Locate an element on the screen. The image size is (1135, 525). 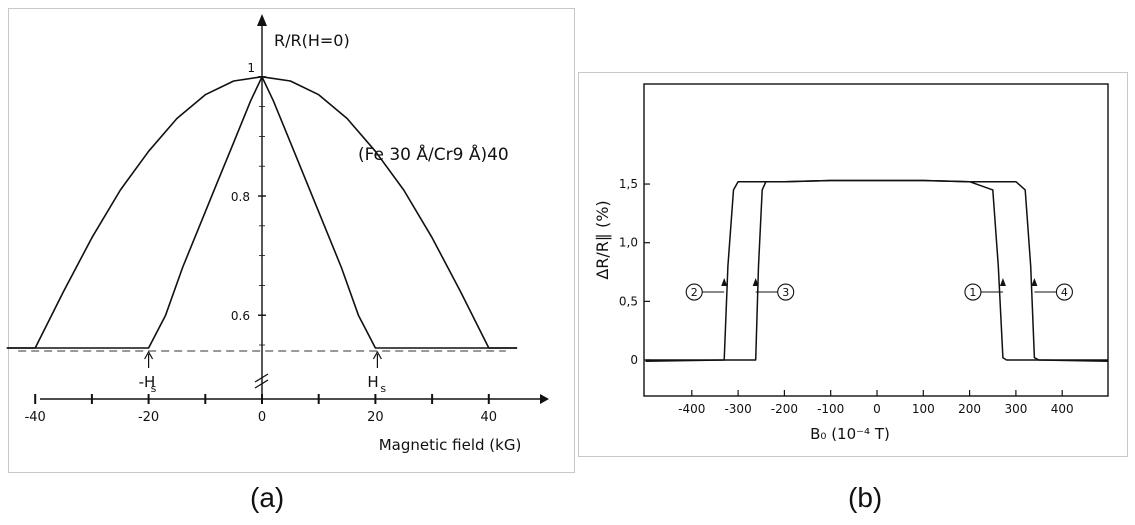
b-y-tick-label: 1,5 is located at coordinates (628, 184).